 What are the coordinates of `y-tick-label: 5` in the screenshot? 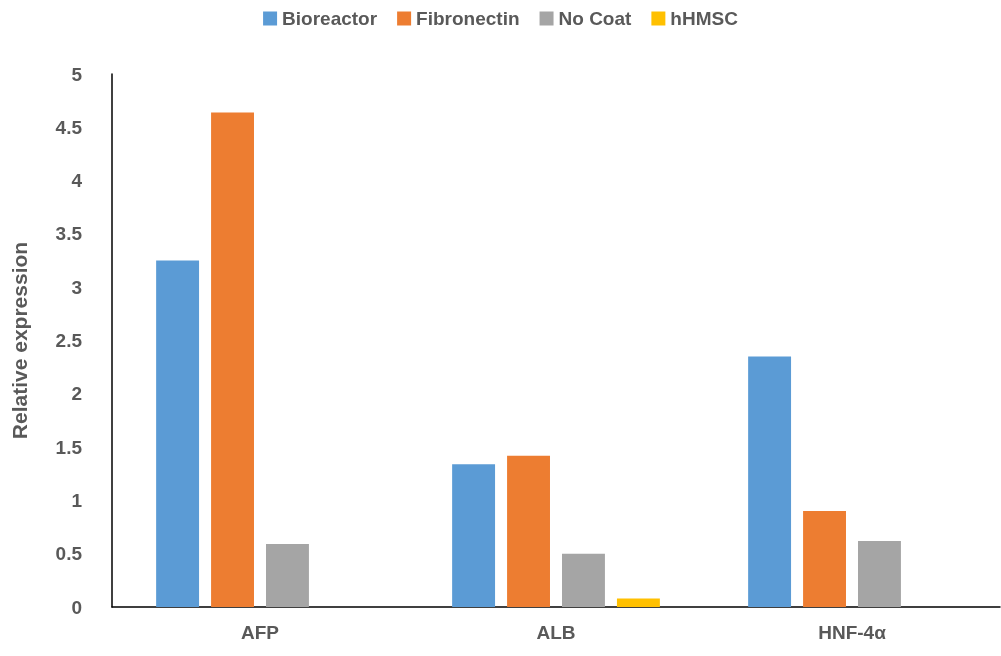 It's located at (77, 74).